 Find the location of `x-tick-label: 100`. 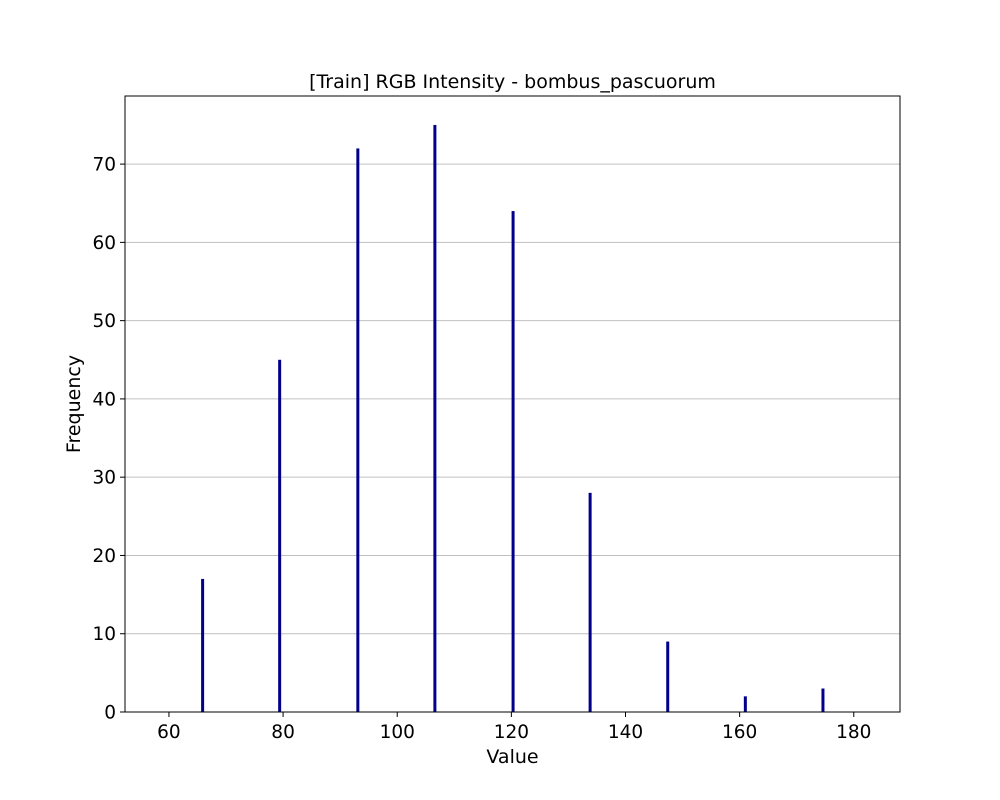

x-tick-label: 100 is located at coordinates (397, 732).